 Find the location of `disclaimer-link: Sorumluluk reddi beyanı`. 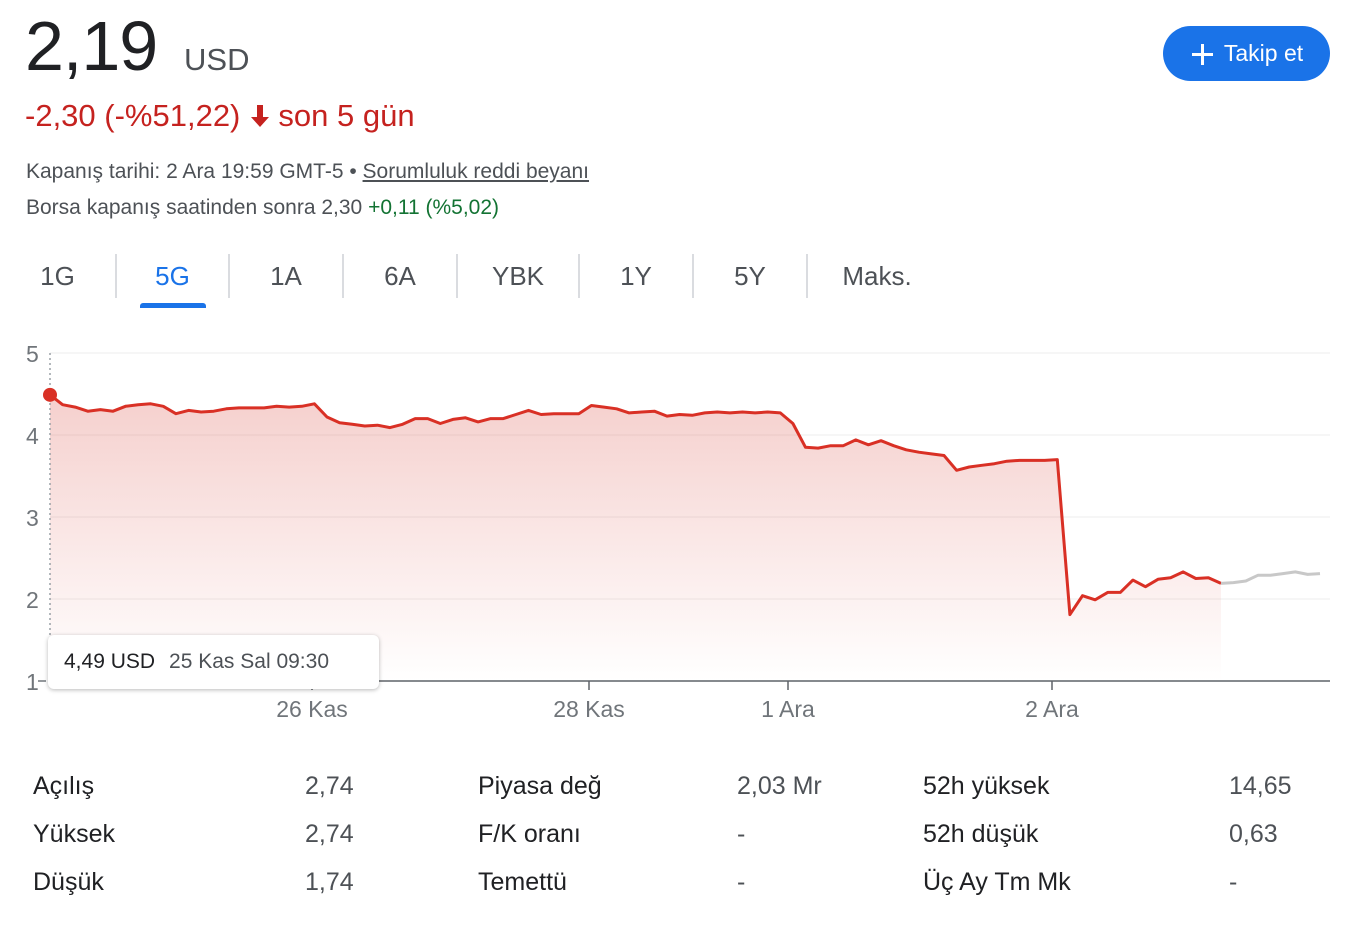

disclaimer-link: Sorumluluk reddi beyanı is located at coordinates (476, 171).